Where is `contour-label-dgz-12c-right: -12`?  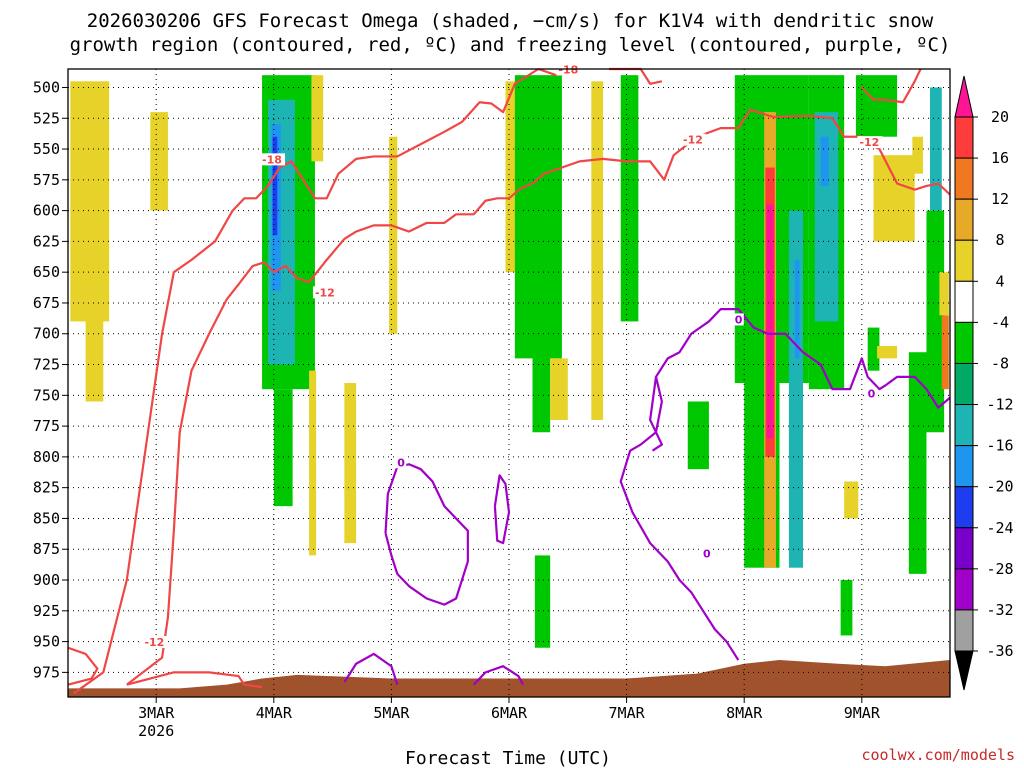
contour-label-dgz-12c-right: -12 is located at coordinates (693, 140).